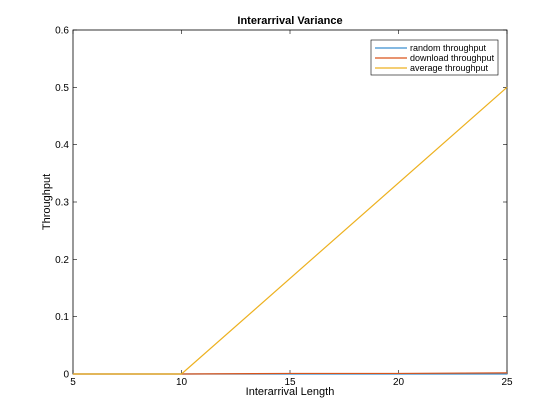 The image size is (560, 420). I want to click on chart-title: Interarrival Variance, so click(289, 21).